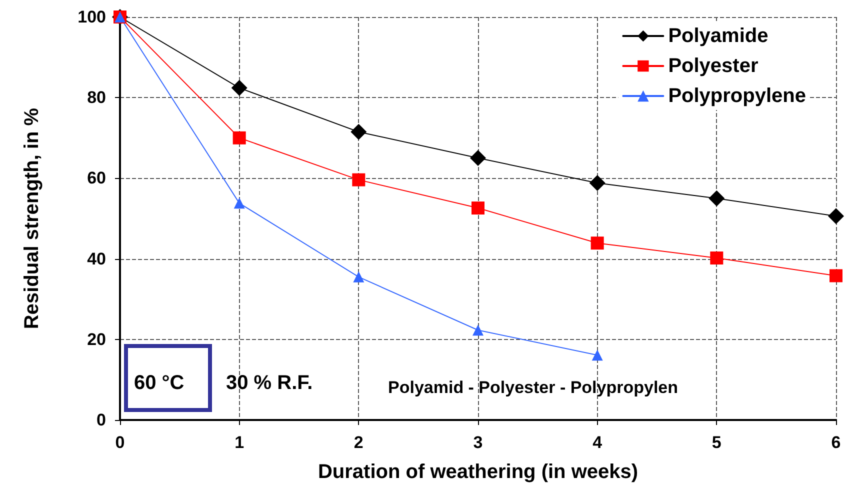  What do you see at coordinates (836, 442) in the screenshot?
I see `x-tick-label: 6` at bounding box center [836, 442].